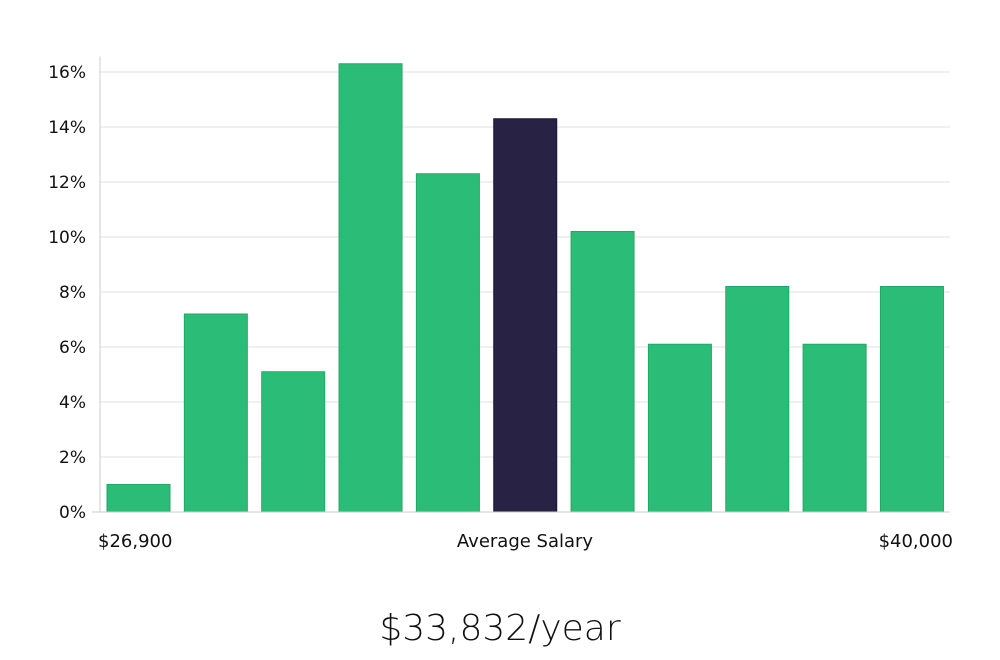  I want to click on x-axis-max-label: $40,000, so click(916, 541).